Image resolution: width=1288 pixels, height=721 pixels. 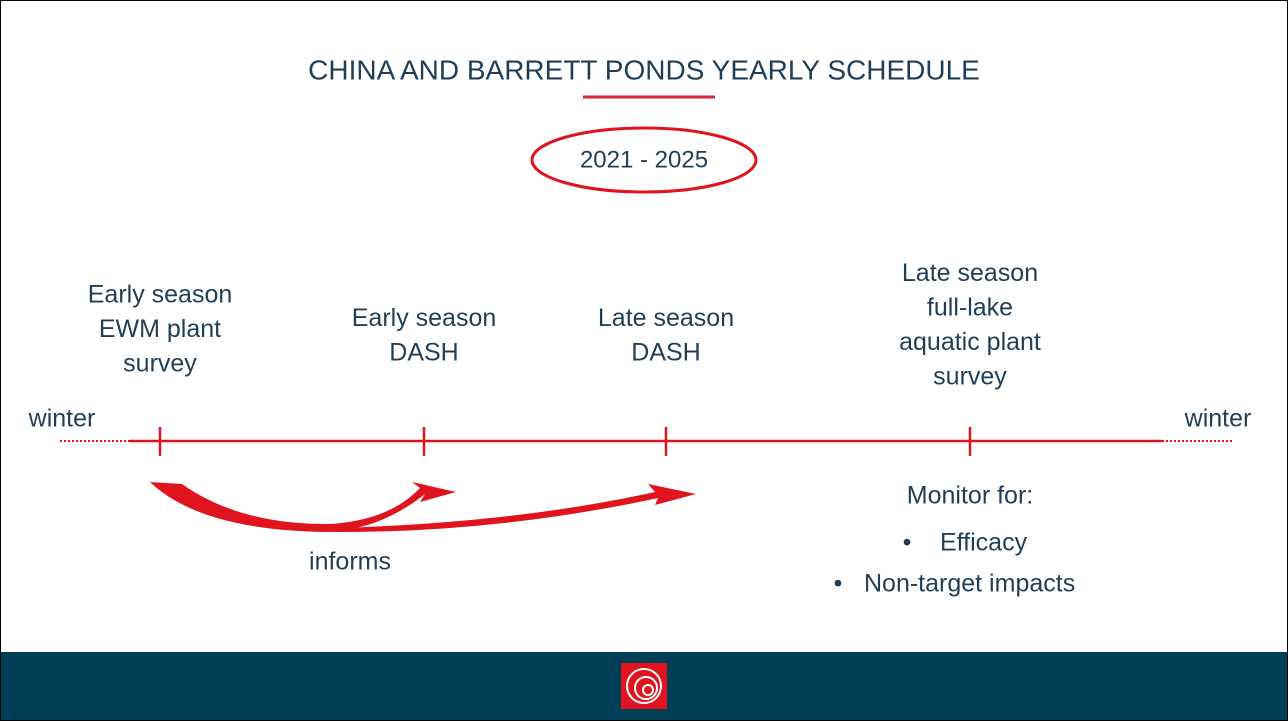 I want to click on years-ellipse, so click(x=644, y=160).